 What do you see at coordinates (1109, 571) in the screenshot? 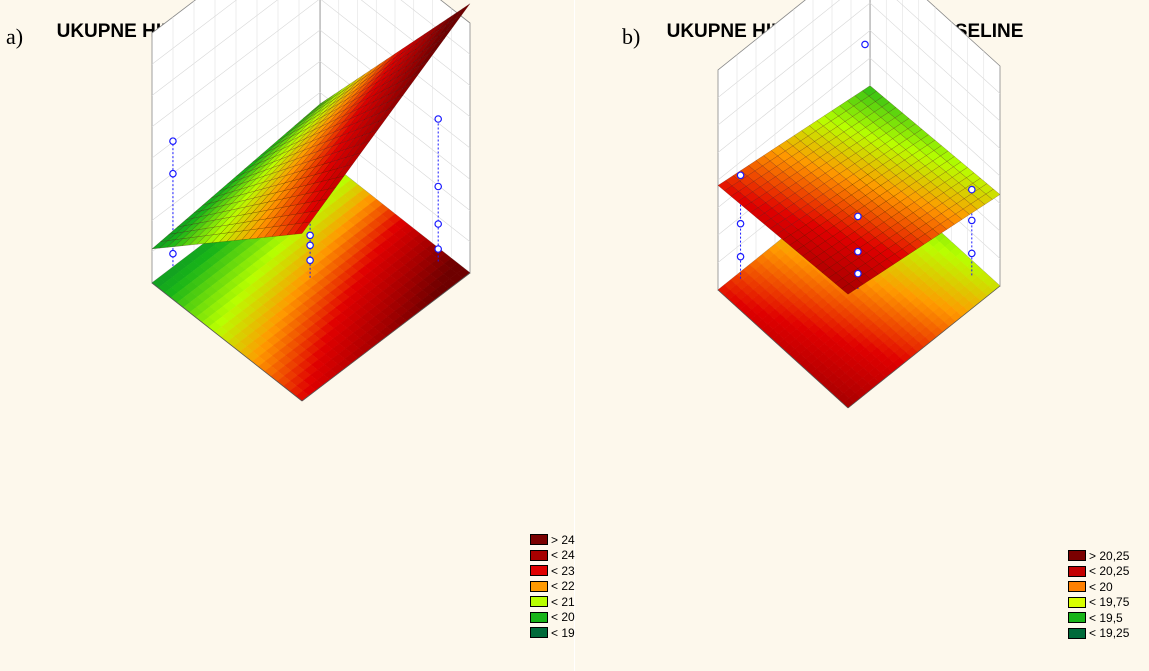
I see `legend-label: < 20,25` at bounding box center [1109, 571].